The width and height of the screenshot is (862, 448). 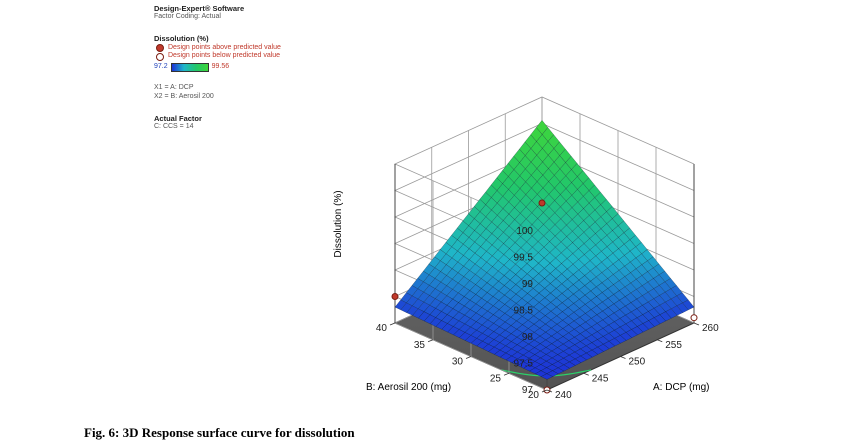 I want to click on legend-below-label: Design points below predicted value, so click(x=224, y=56).